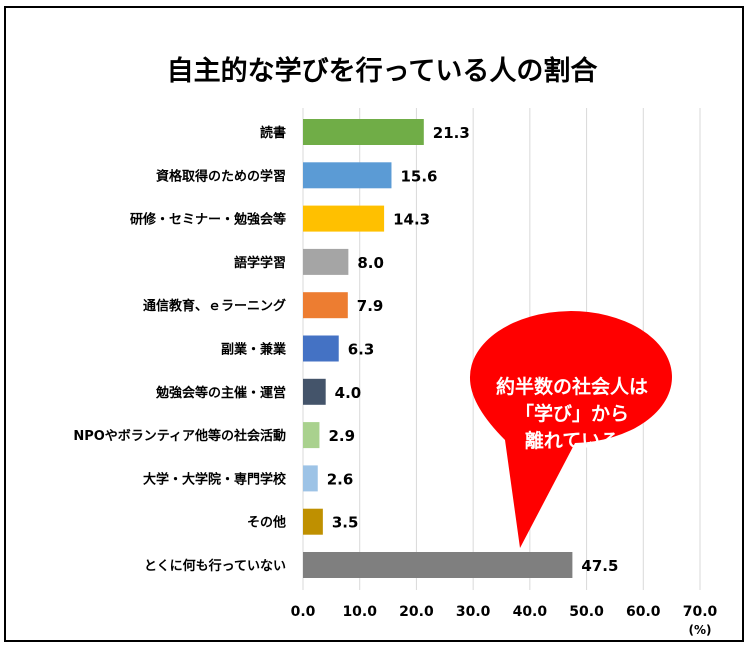  I want to click on value-label: 47.5, so click(599, 566).